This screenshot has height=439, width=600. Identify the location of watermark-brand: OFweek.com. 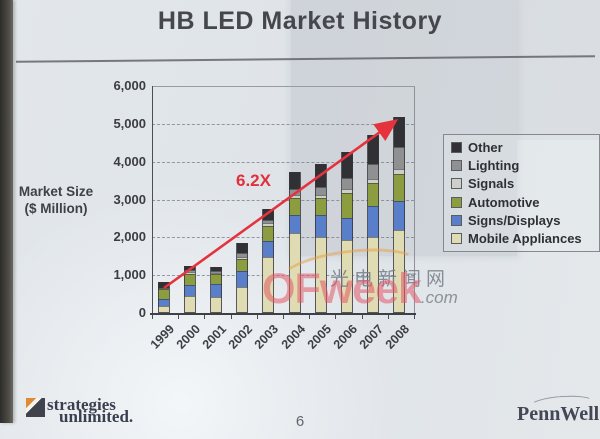
(360, 293).